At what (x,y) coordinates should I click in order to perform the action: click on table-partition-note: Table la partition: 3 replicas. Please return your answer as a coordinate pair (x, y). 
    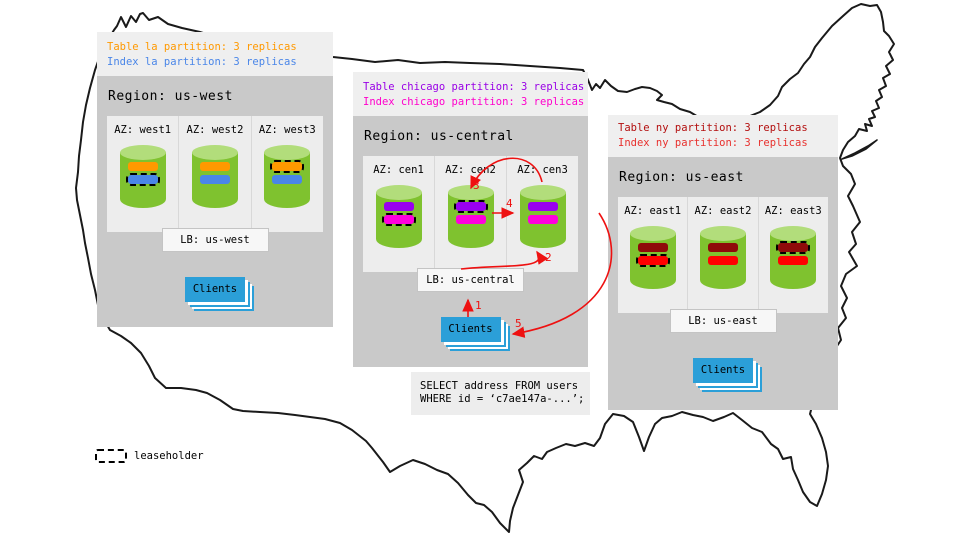
    Looking at the image, I should click on (202, 47).